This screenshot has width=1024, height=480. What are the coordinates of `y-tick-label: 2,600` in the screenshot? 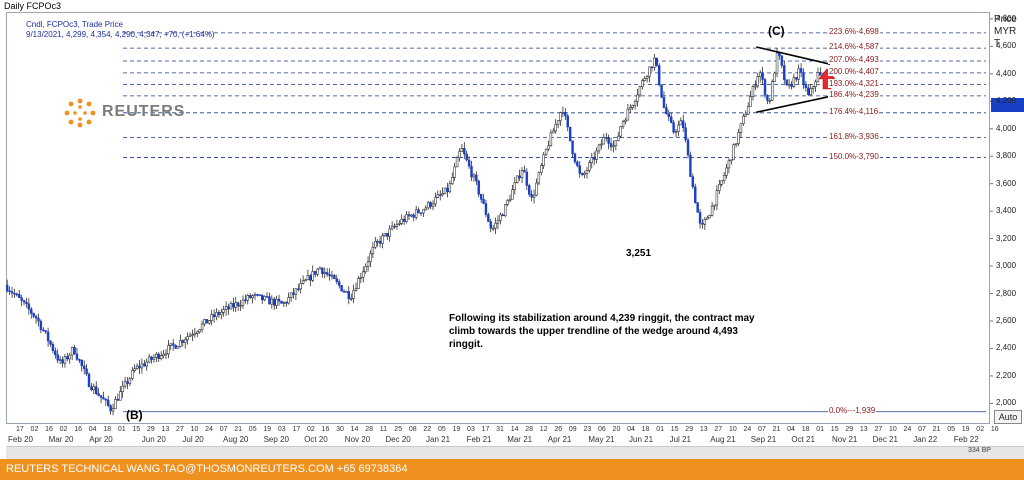 It's located at (1006, 320).